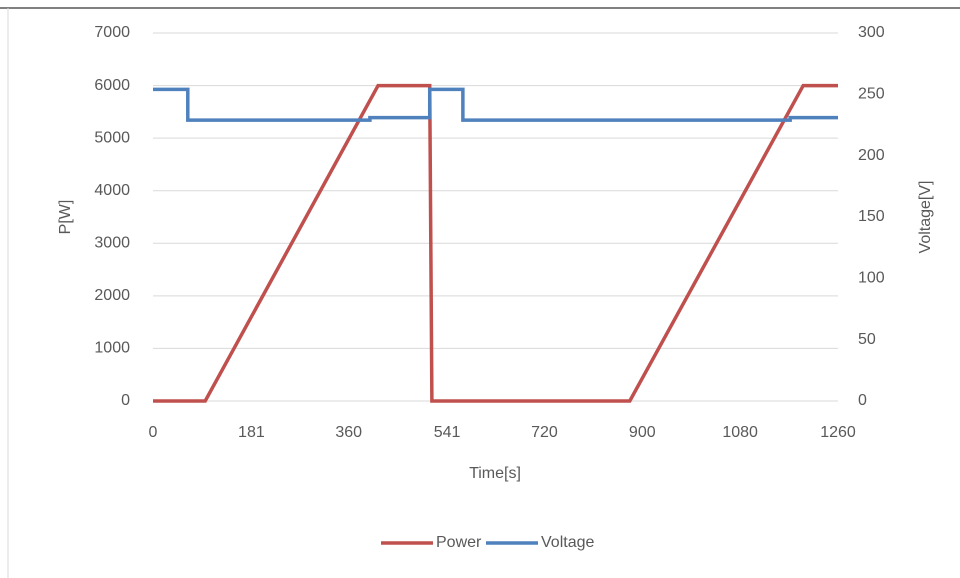  I want to click on y2-tick-label: 150, so click(871, 216).